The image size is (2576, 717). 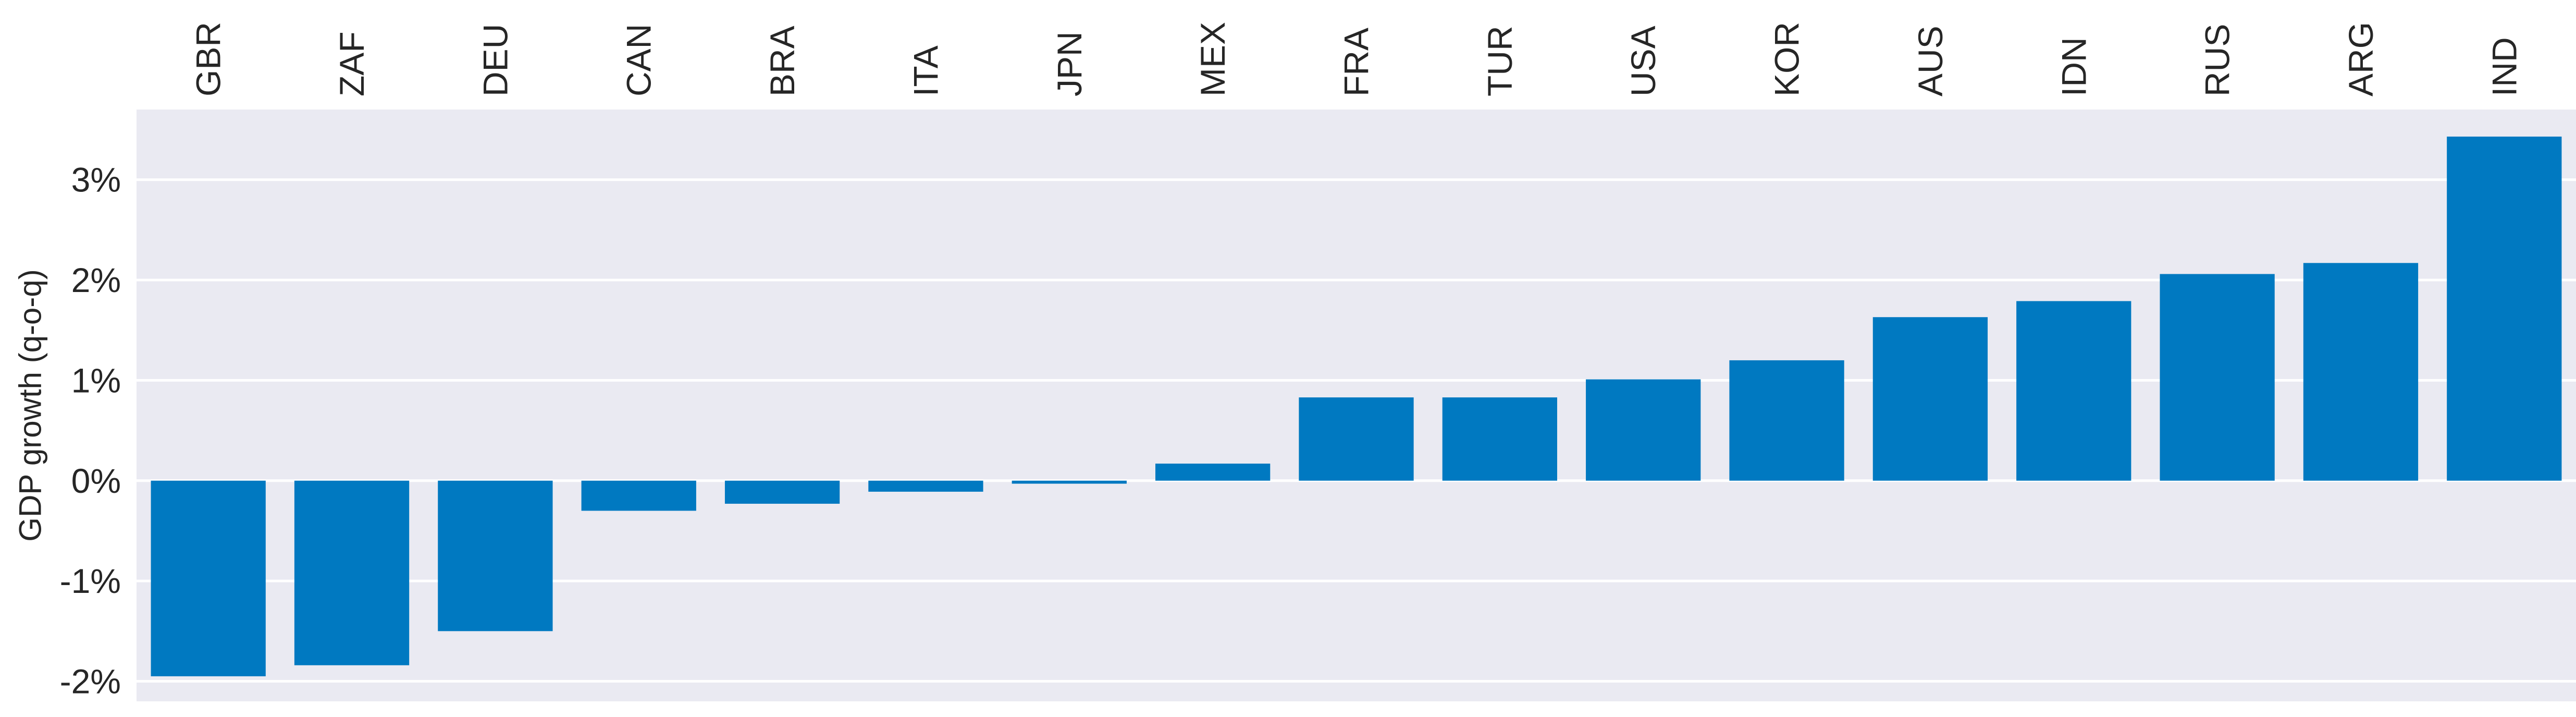 I want to click on bar-tur, so click(x=1499, y=439).